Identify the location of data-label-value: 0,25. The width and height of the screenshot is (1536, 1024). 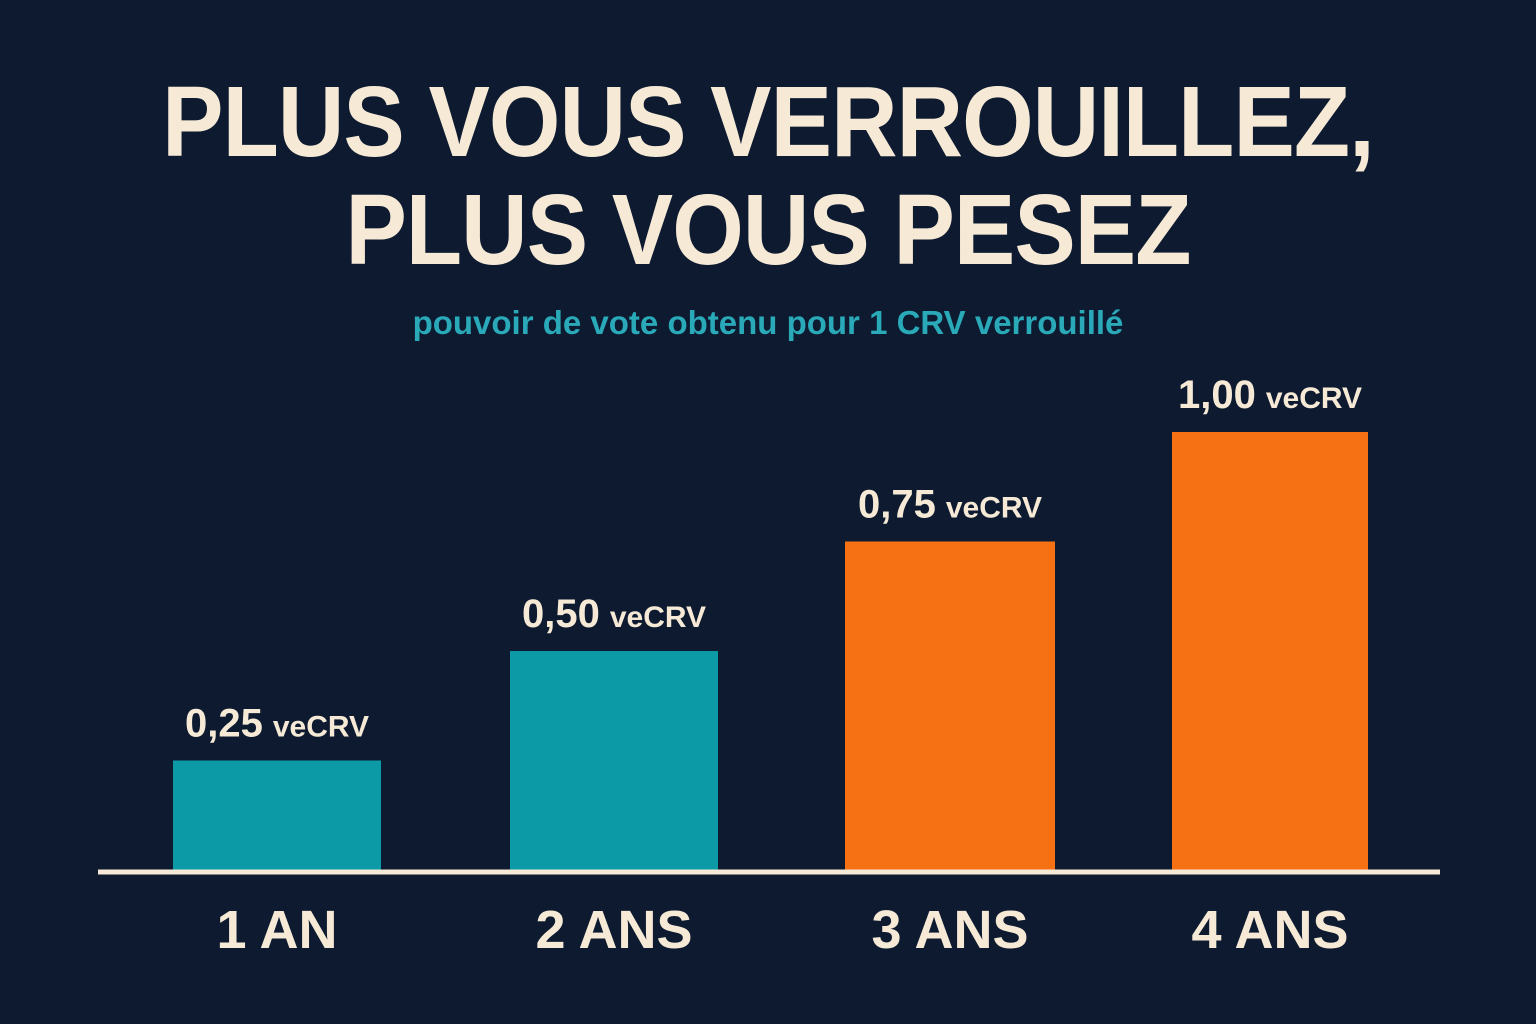
(224, 724).